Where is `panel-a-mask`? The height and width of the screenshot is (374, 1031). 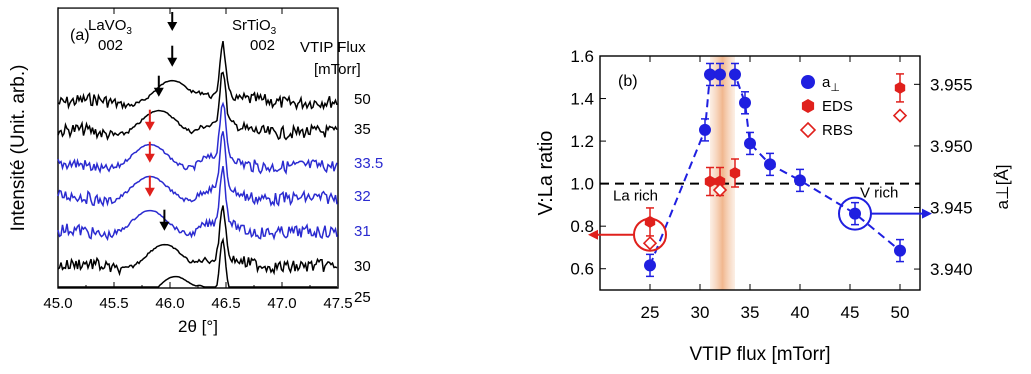
panel-a-mask is located at coordinates (199, 4).